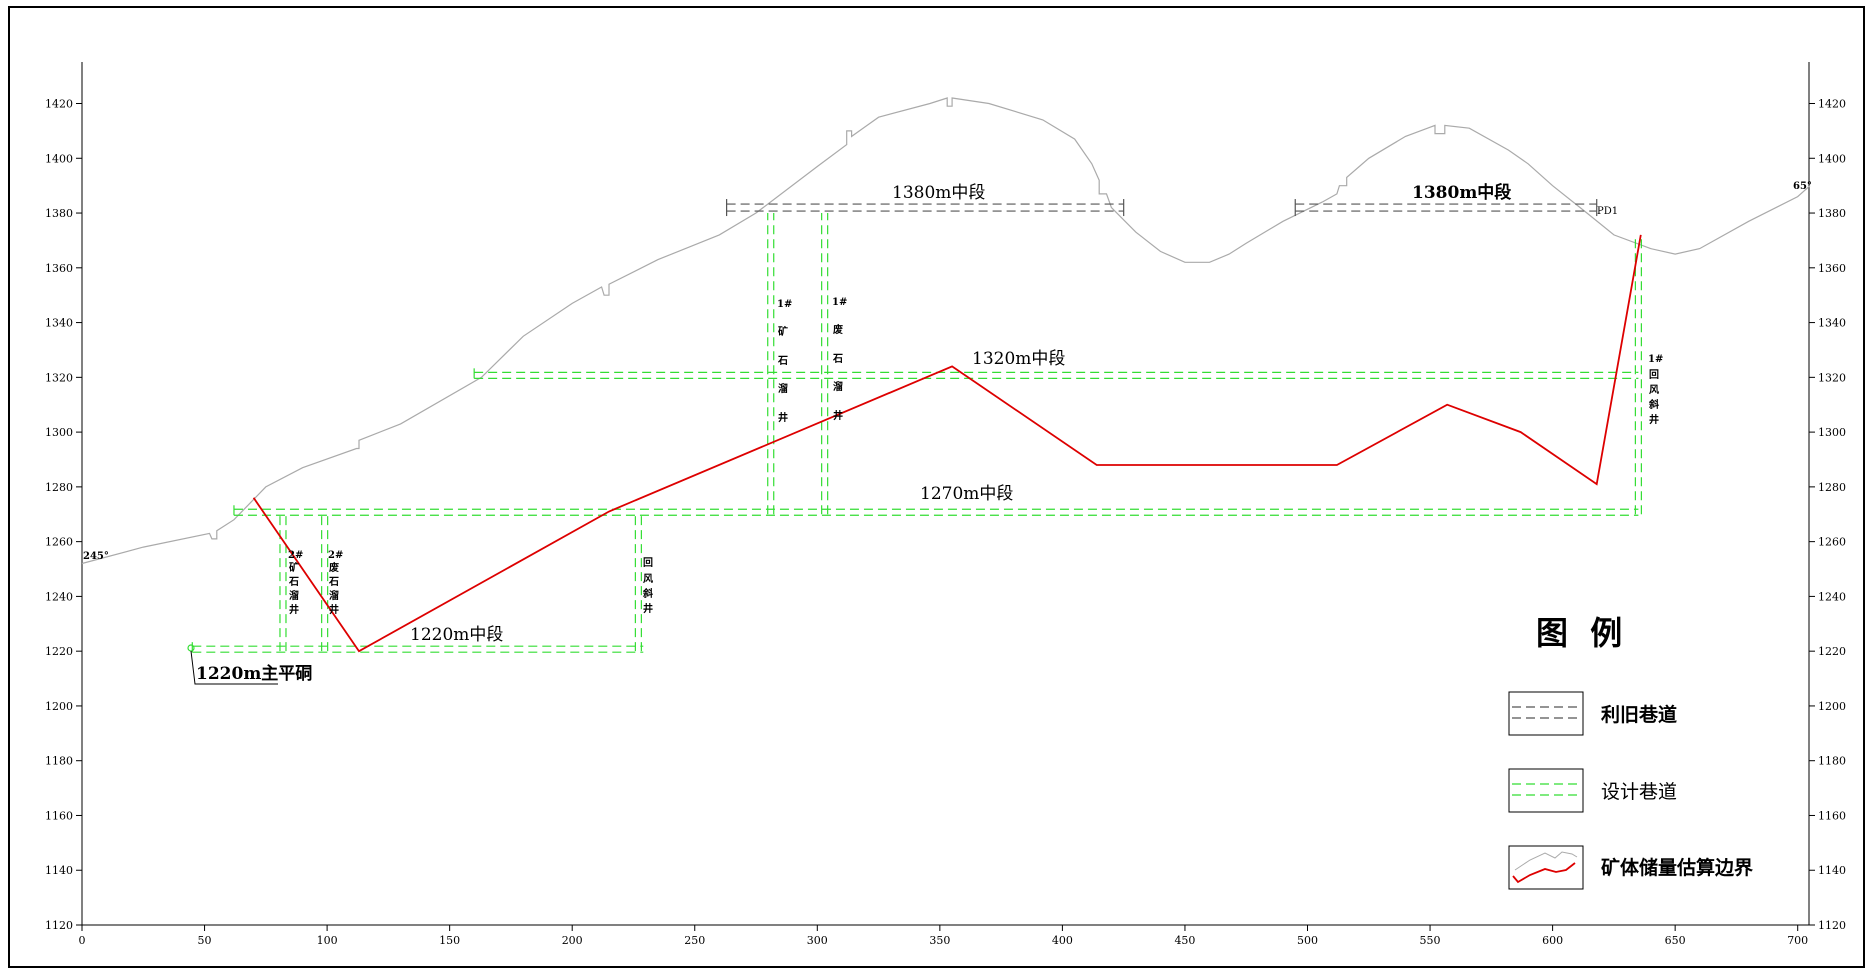 This screenshot has width=1868, height=975. I want to click on return-inclined-1-char: 1#, so click(1655, 359).